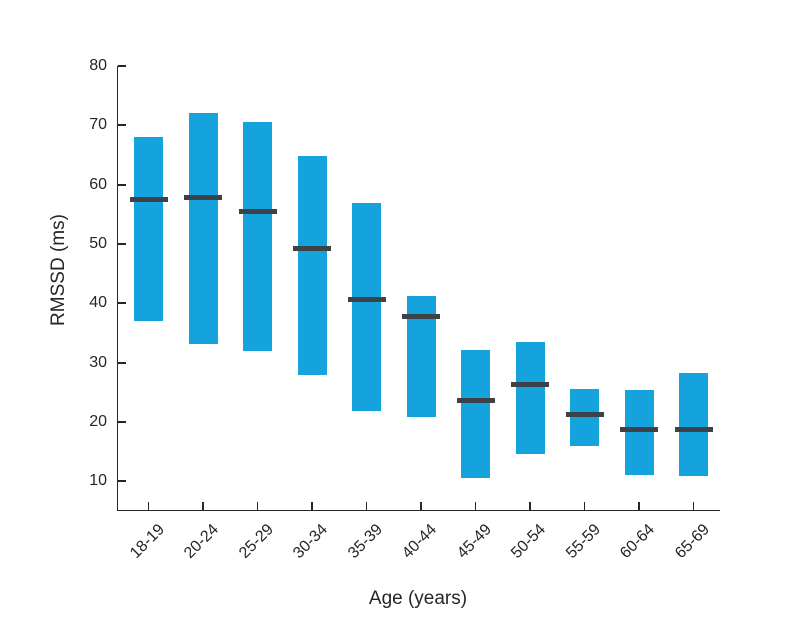 The height and width of the screenshot is (640, 800). I want to click on y-tick-label: 70, so click(98, 125).